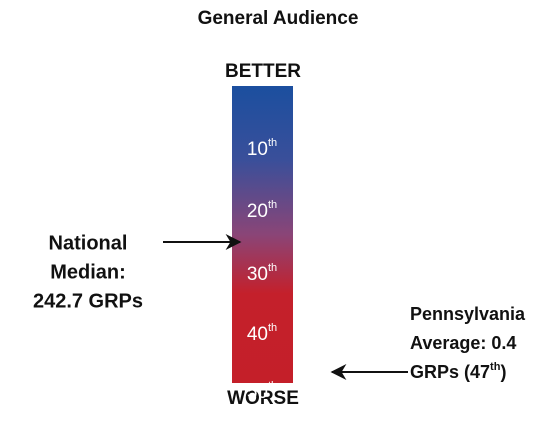 This screenshot has height=437, width=558. I want to click on mark-number: 50, so click(257, 392).